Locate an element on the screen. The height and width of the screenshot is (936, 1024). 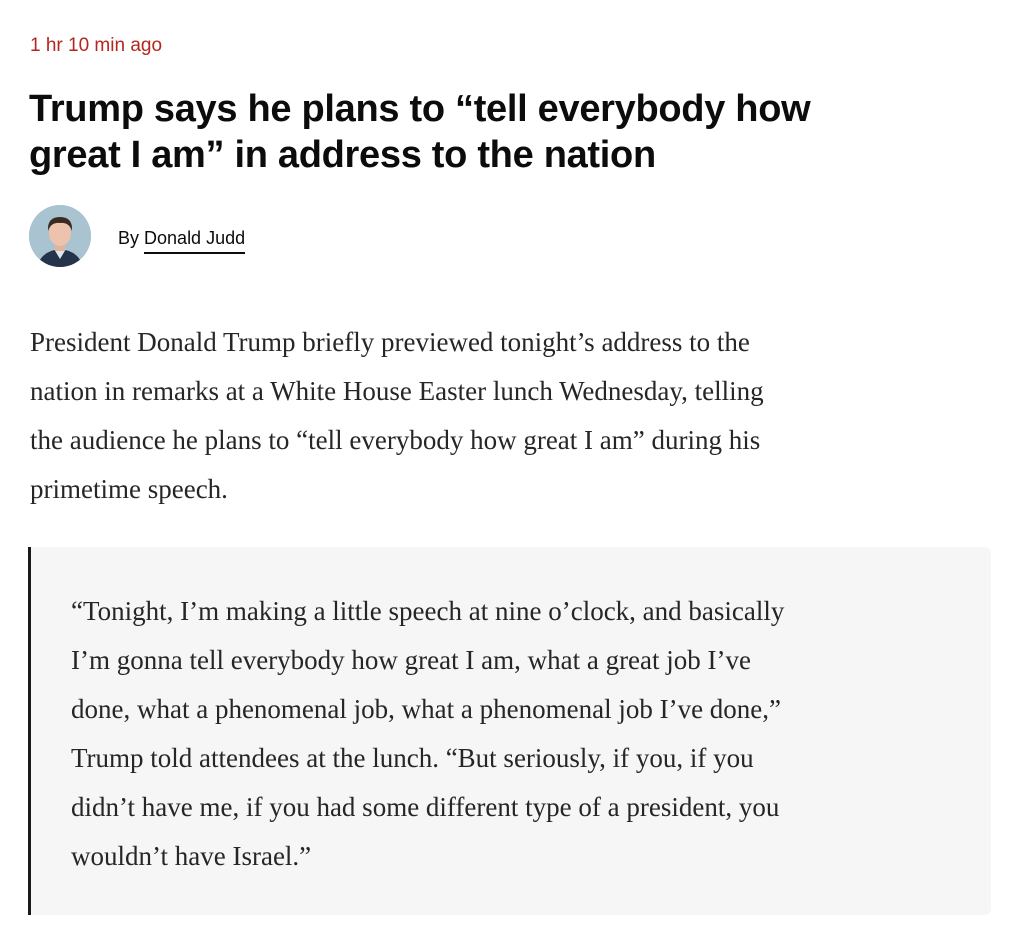
byline: By Donald Judd is located at coordinates (182, 241).